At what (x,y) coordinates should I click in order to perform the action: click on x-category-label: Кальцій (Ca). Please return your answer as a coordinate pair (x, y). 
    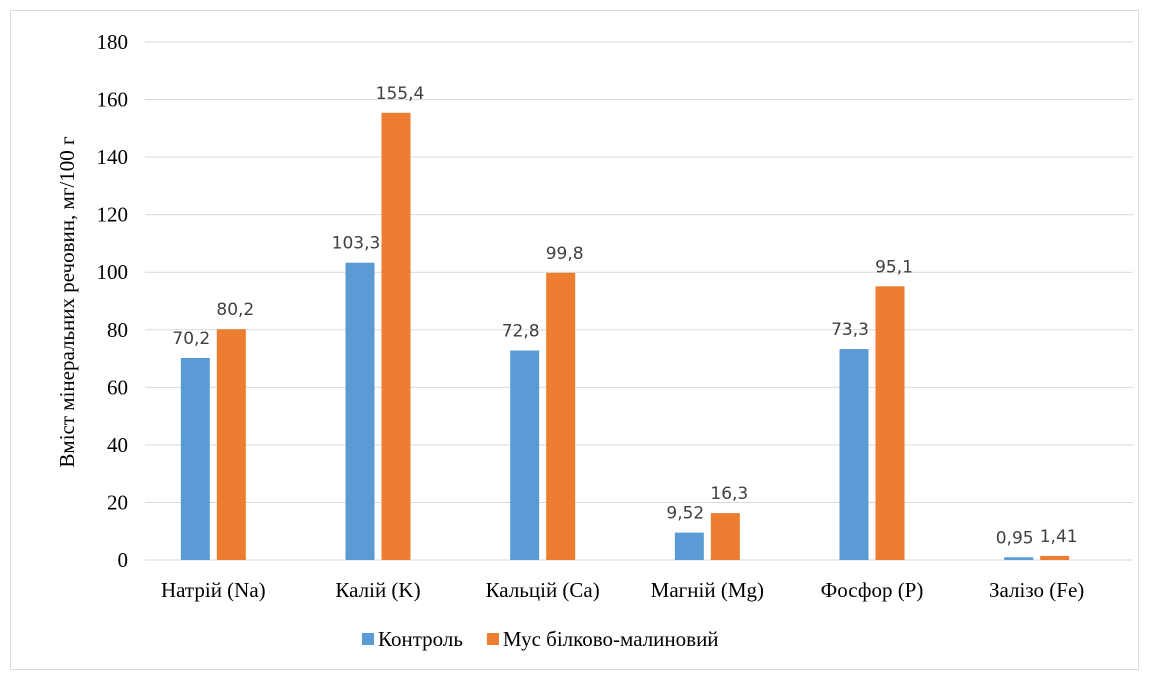
    Looking at the image, I should click on (543, 590).